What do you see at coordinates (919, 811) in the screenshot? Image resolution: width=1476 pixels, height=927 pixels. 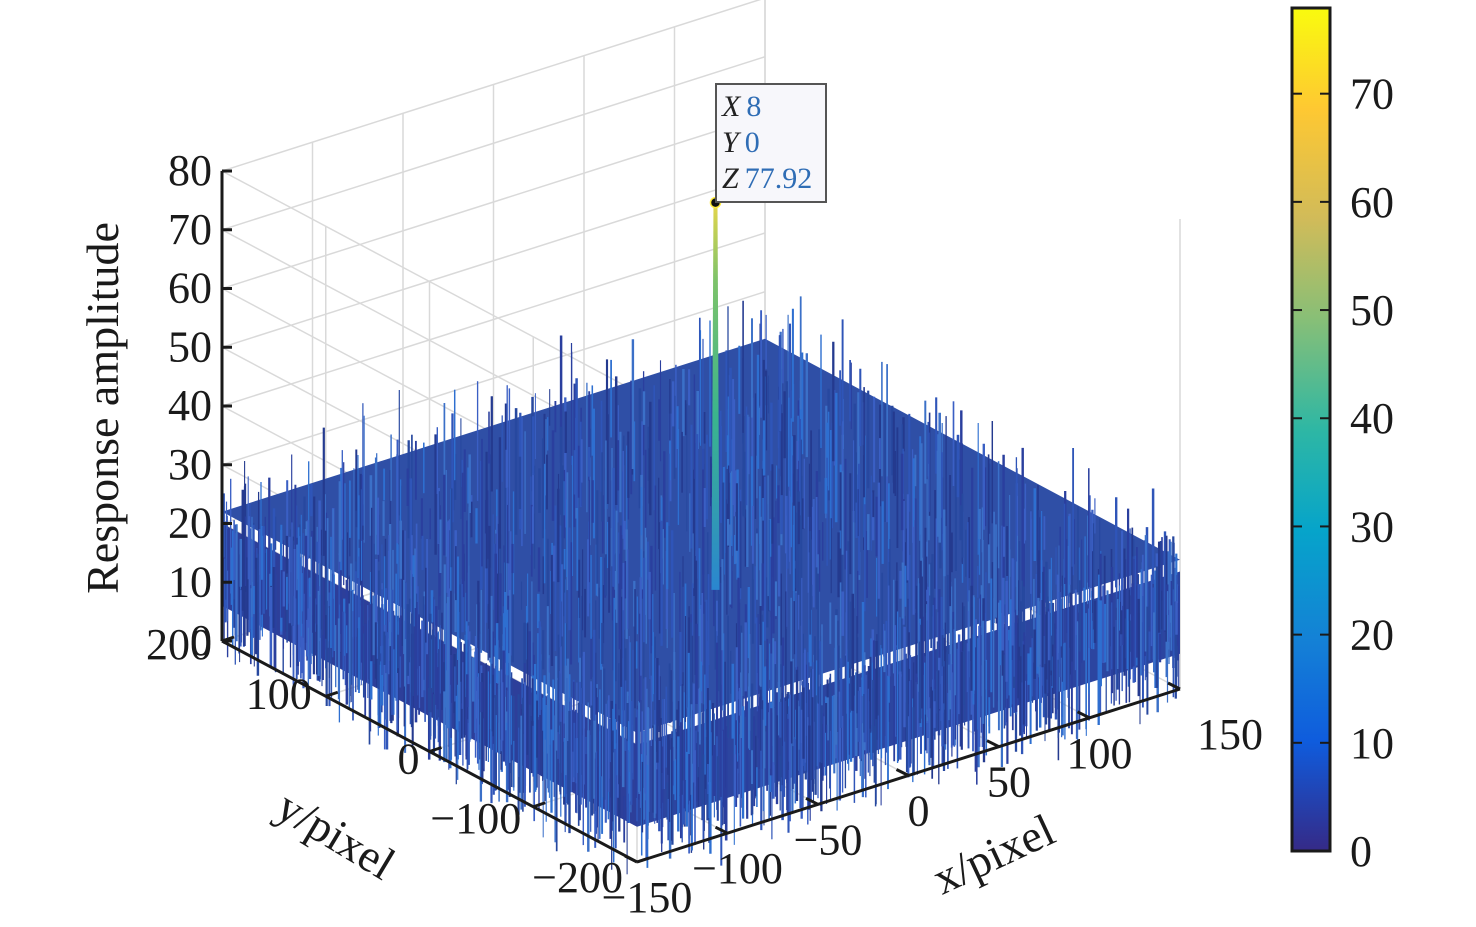 I see `x-tick-label: 0` at bounding box center [919, 811].